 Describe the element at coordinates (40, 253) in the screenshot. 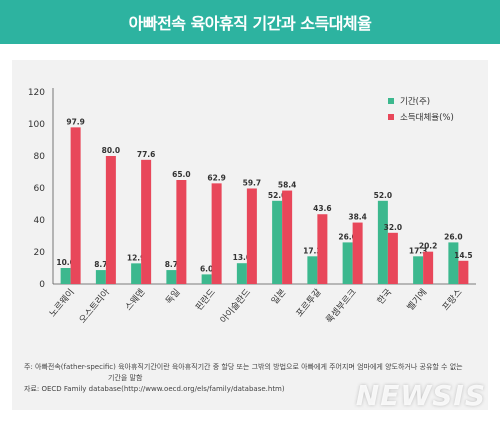

I see `y-tick-label: 20` at that location.